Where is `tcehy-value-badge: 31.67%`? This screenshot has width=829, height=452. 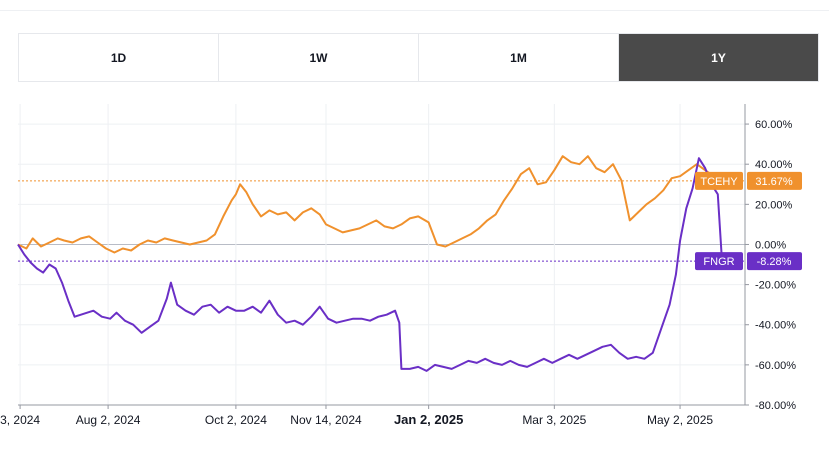 tcehy-value-badge: 31.67% is located at coordinates (774, 180).